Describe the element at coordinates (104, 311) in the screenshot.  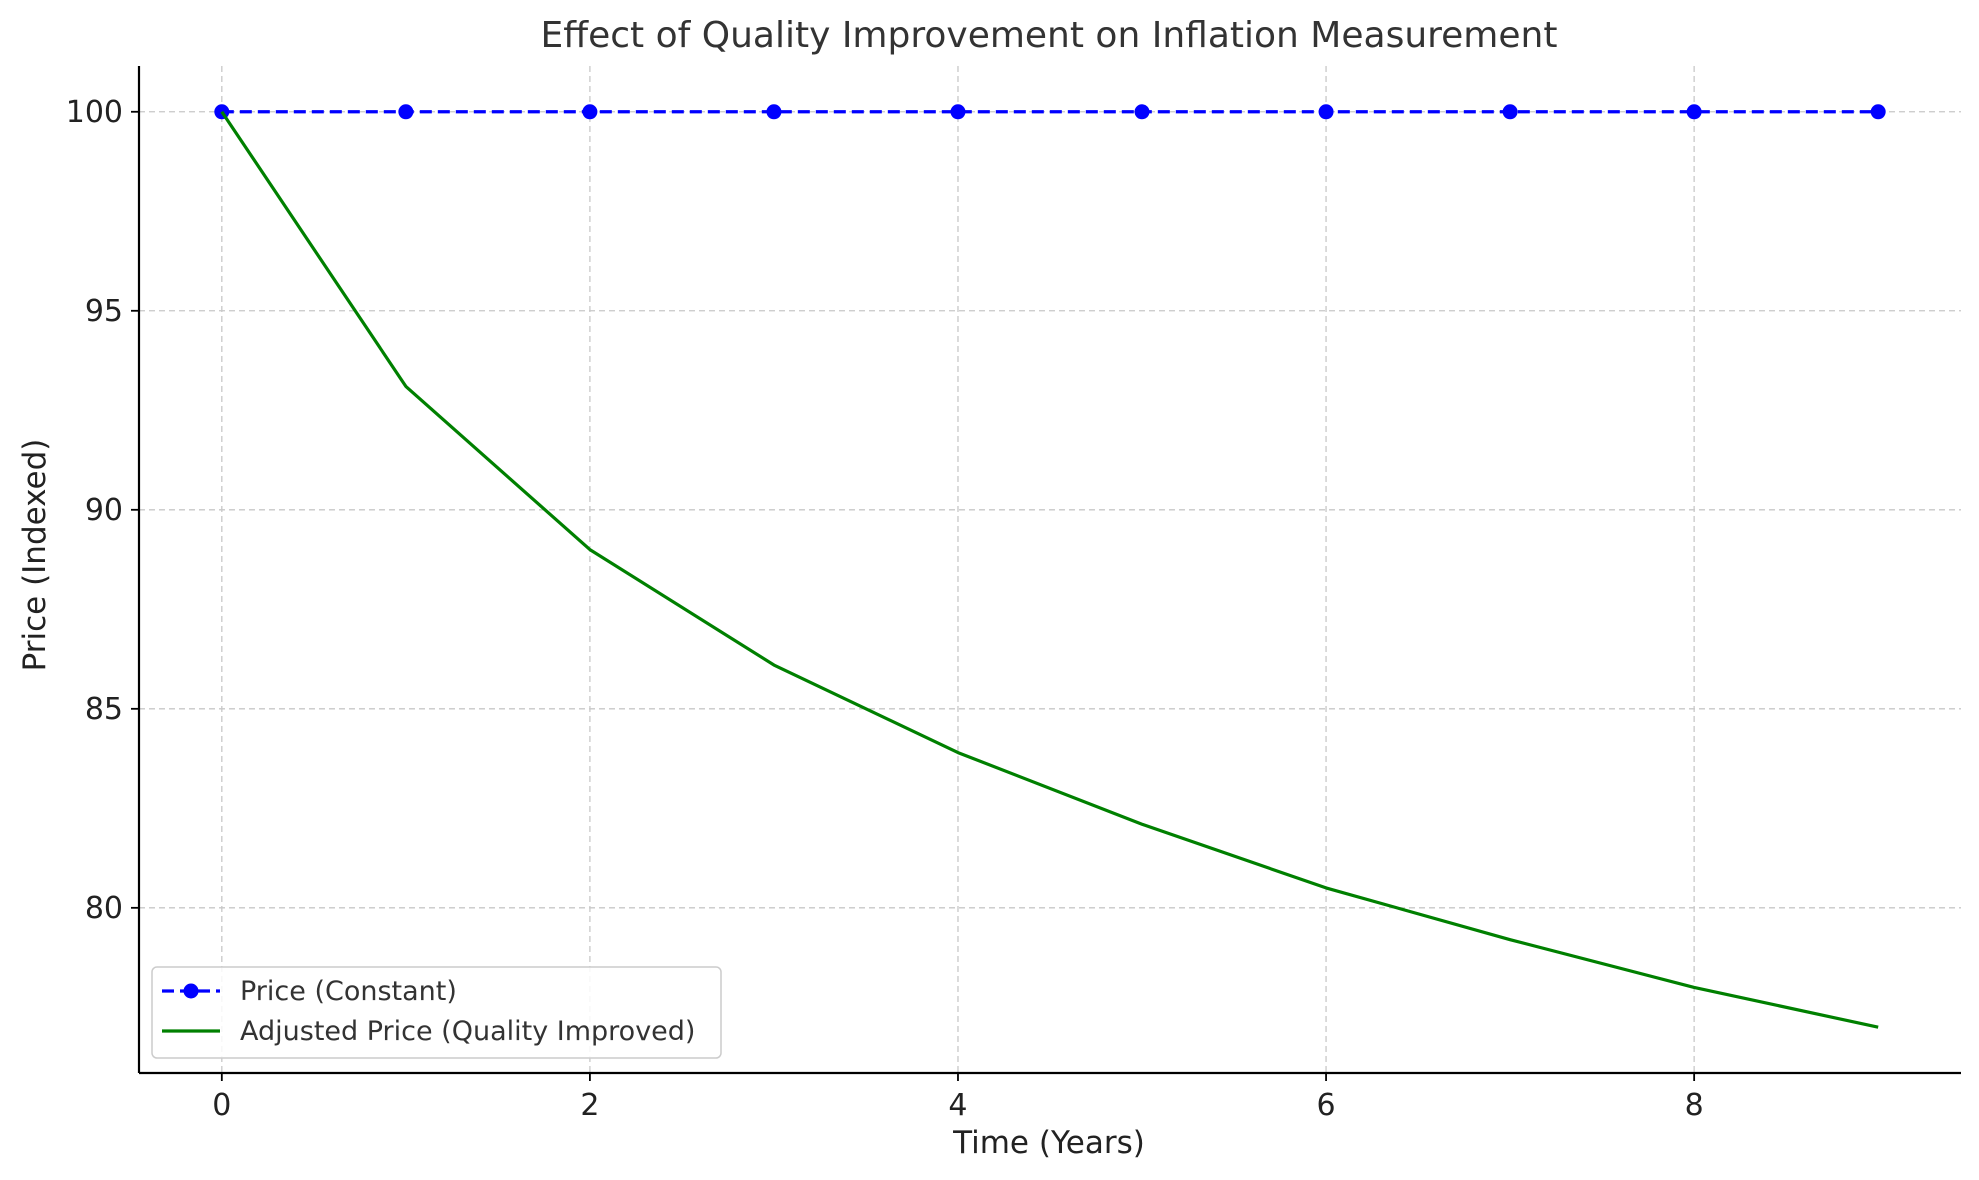
I see `y-tick-label: 95` at that location.